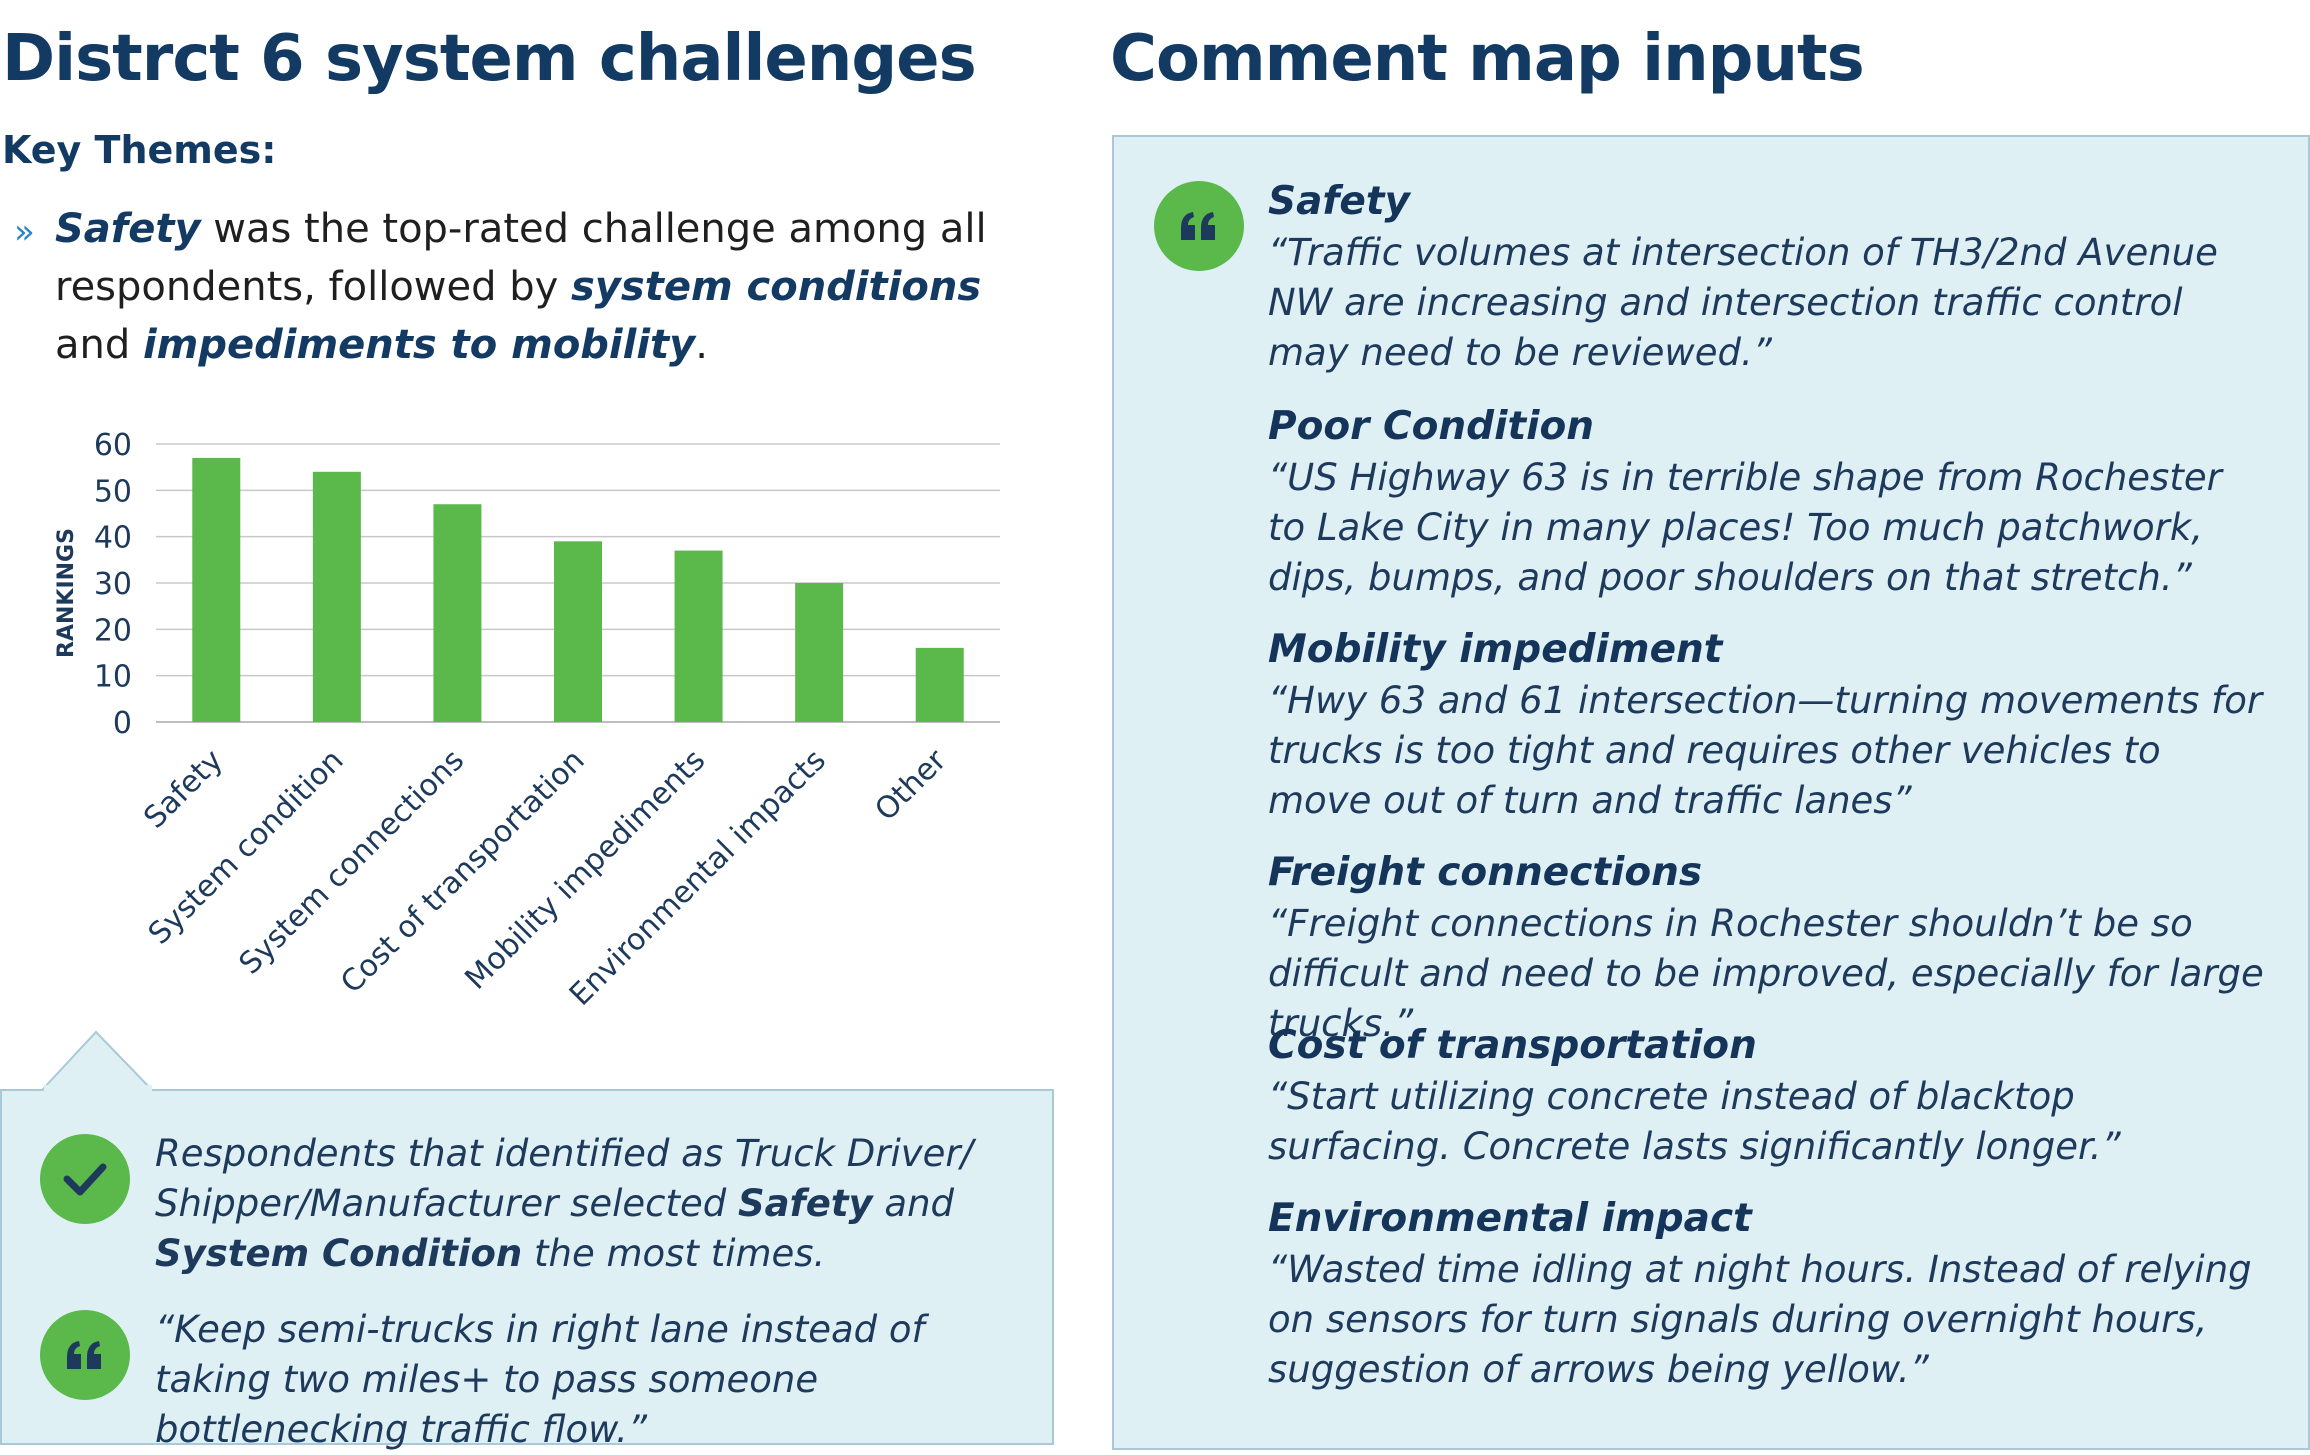  Describe the element at coordinates (1495, 649) in the screenshot. I see `comment-heading: Mobility impediment` at that location.